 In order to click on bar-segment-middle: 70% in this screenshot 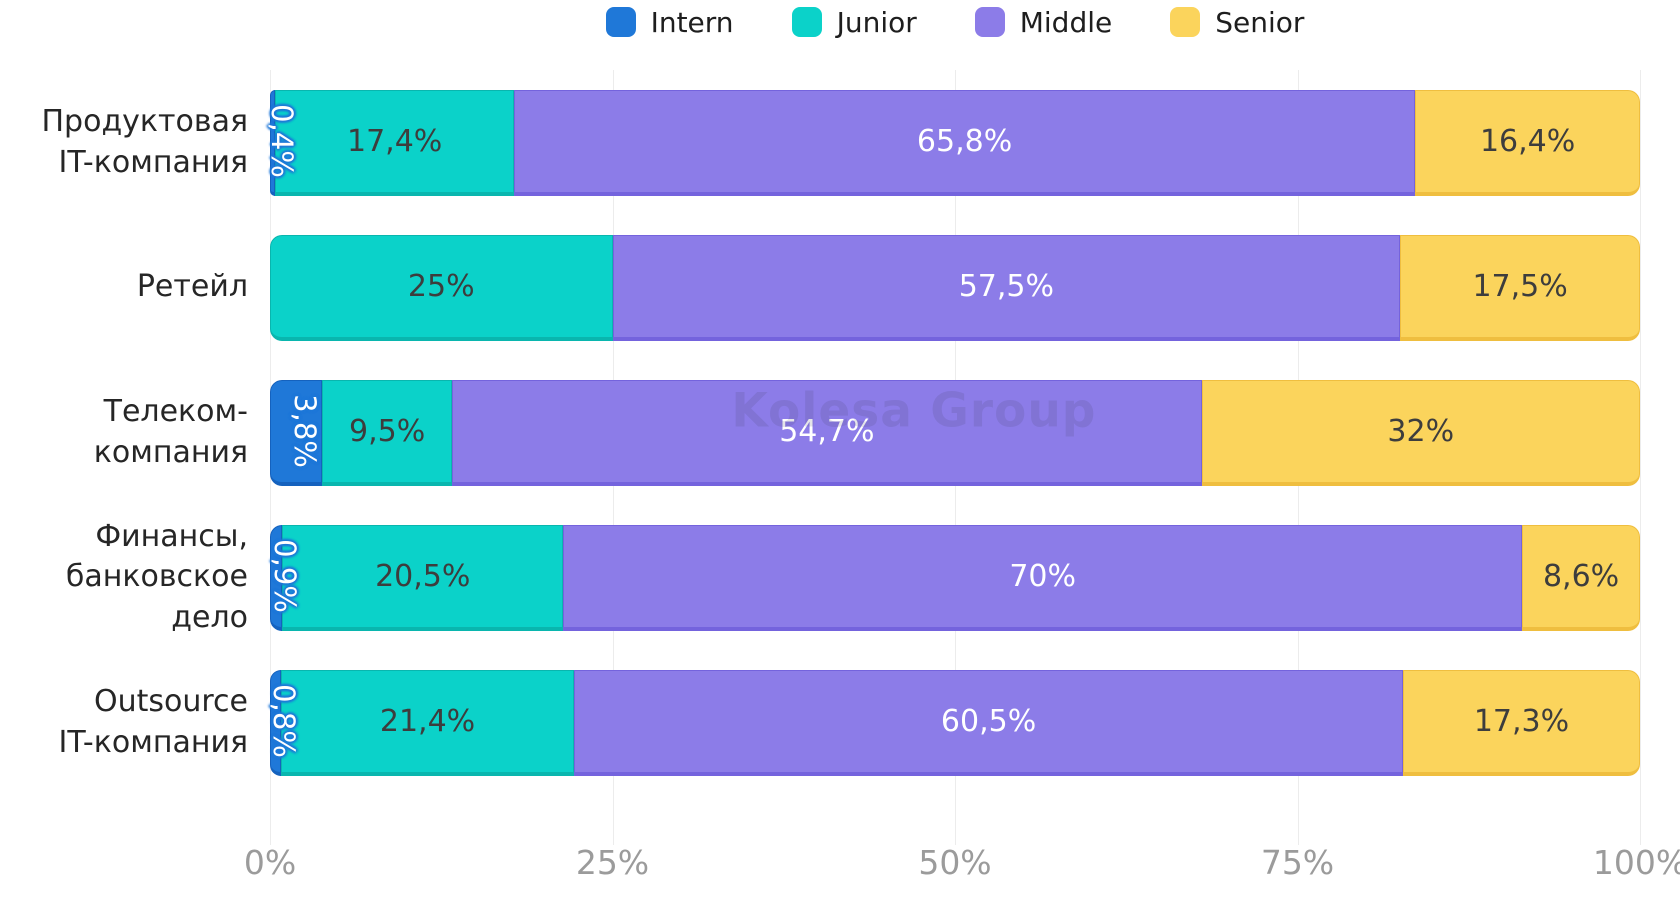, I will do `click(1043, 577)`.